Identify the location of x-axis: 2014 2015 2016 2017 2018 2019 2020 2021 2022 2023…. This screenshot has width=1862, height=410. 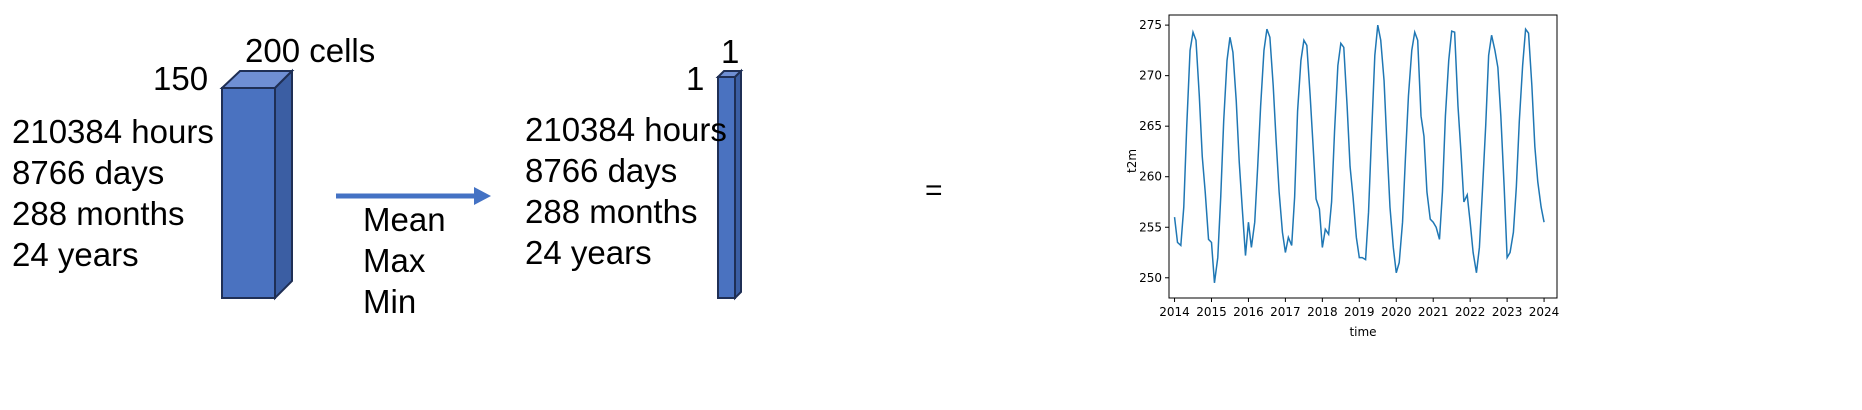
(1359, 308).